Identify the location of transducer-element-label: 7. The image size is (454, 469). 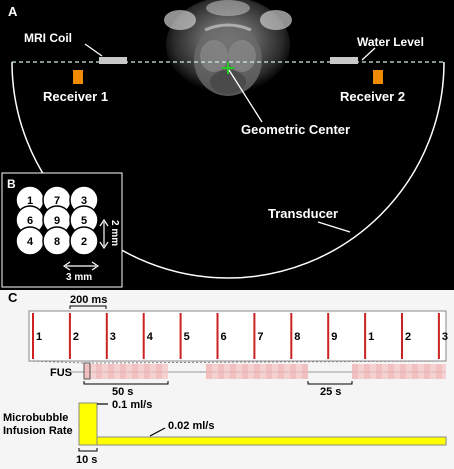
(57, 201).